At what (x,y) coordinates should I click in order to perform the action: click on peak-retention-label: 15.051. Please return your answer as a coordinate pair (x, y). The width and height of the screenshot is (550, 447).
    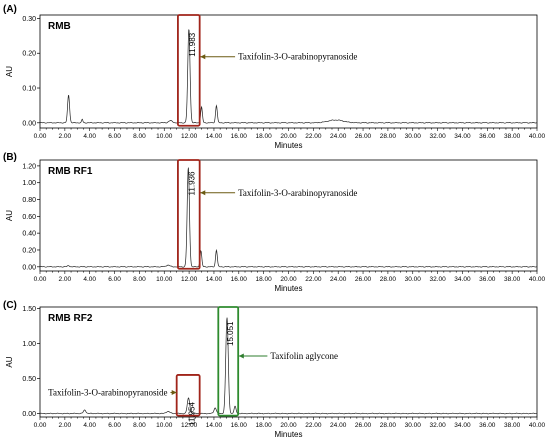
    Looking at the image, I should click on (230, 333).